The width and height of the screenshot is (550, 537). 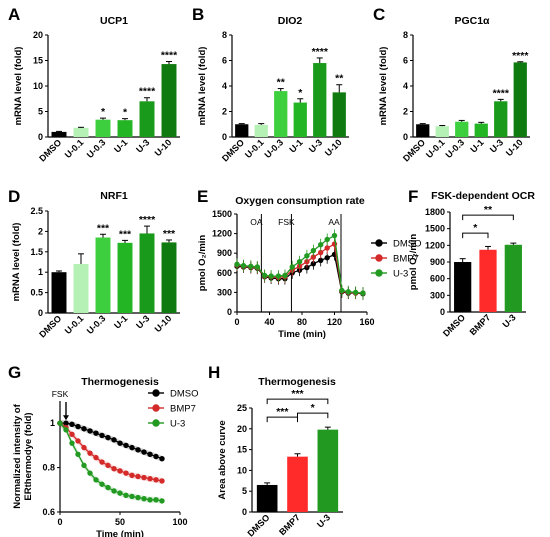 What do you see at coordinates (286, 222) in the screenshot?
I see `event-label: FSK` at bounding box center [286, 222].